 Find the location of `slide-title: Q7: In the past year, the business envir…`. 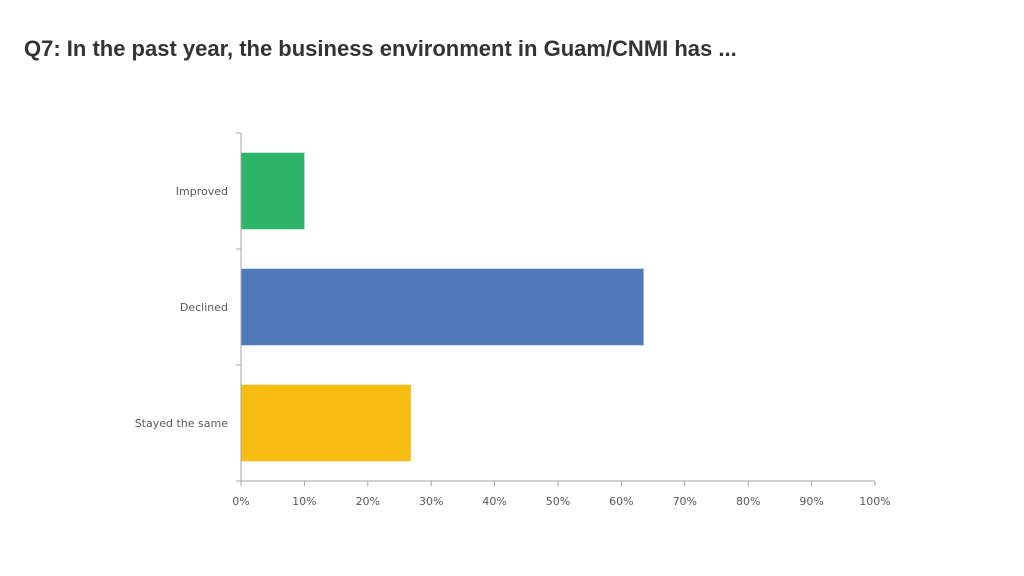

slide-title: Q7: In the past year, the business envir… is located at coordinates (380, 48).